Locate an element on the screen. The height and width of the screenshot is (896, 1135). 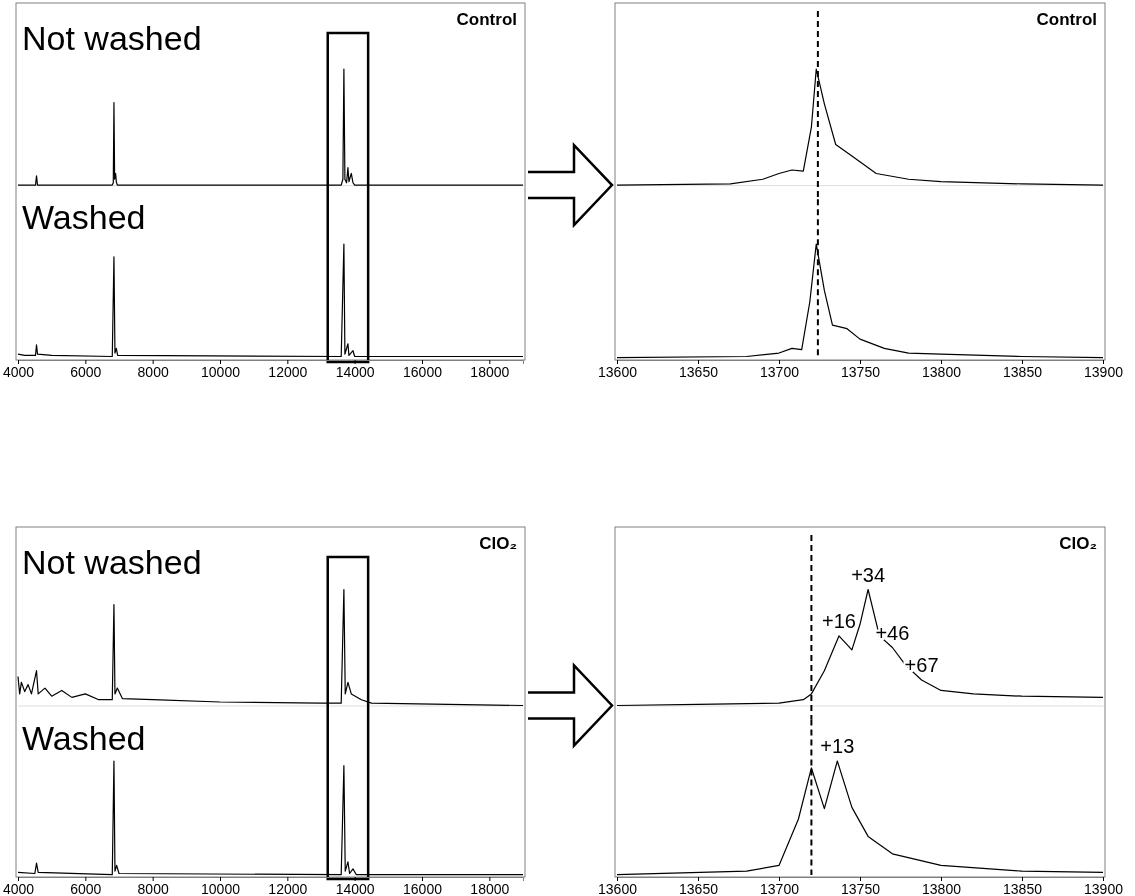
annotation: +13 is located at coordinates (837, 746).